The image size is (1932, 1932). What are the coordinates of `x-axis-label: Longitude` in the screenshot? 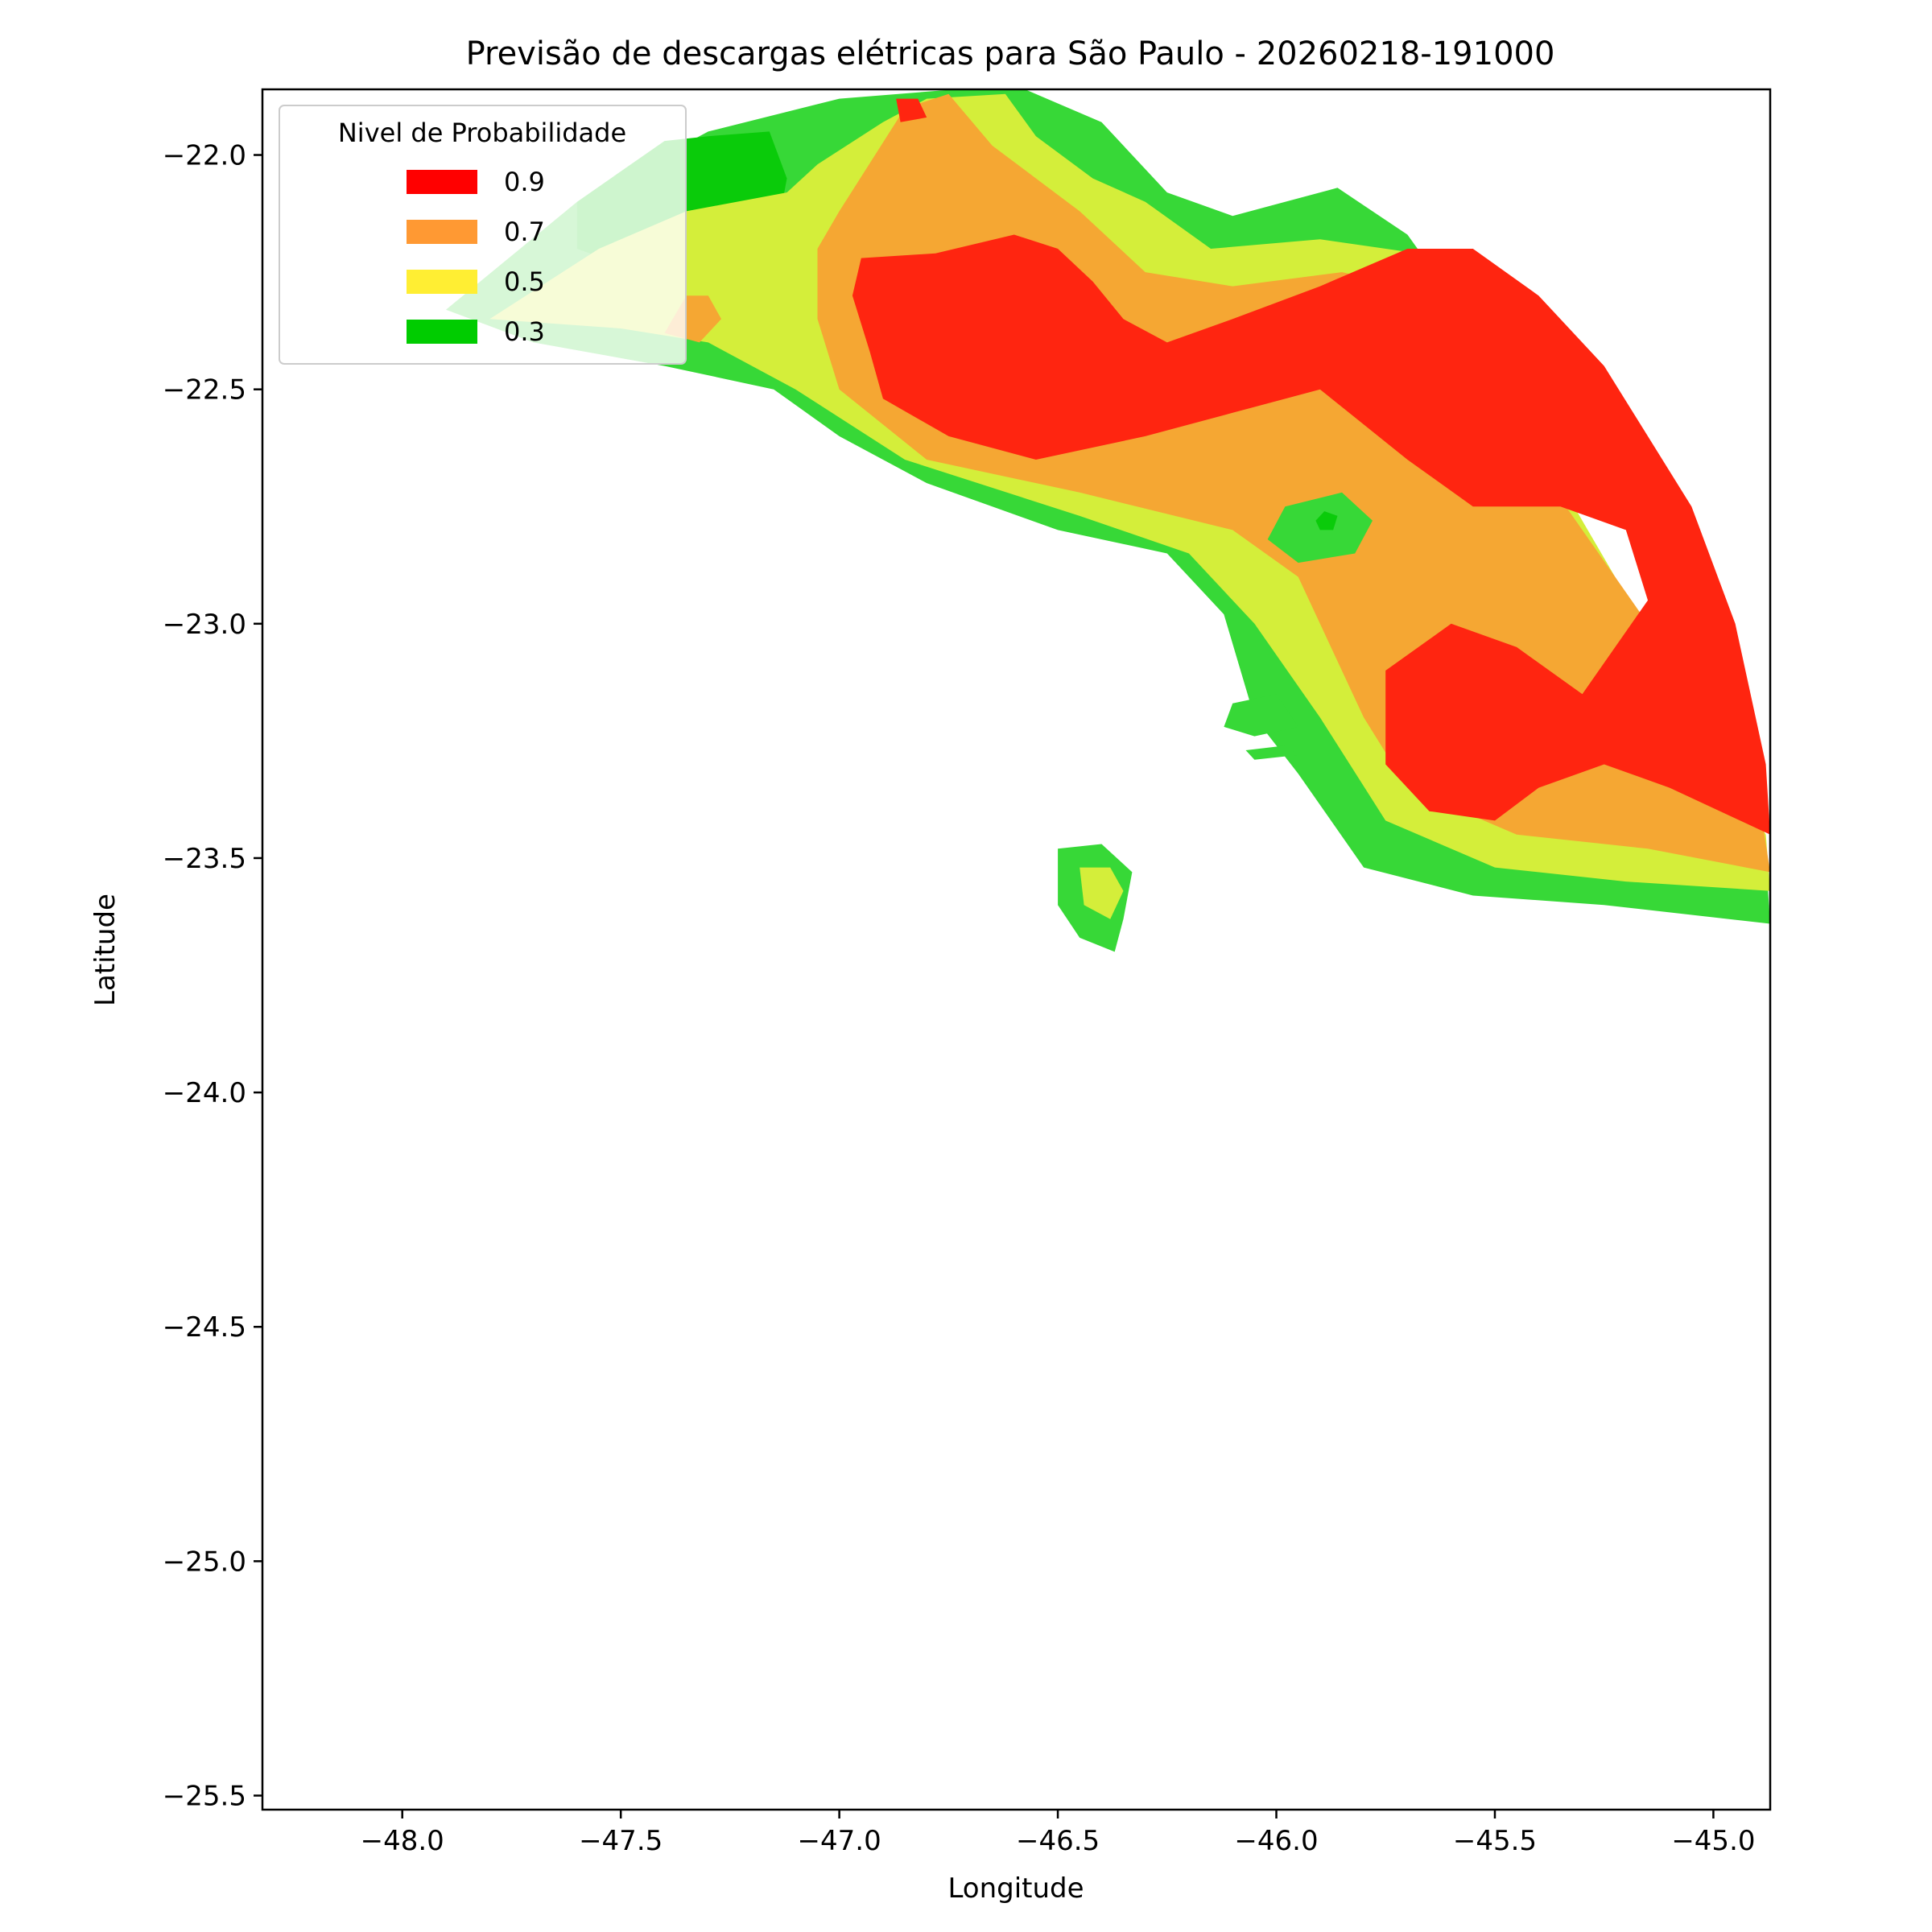 It's located at (1015, 1888).